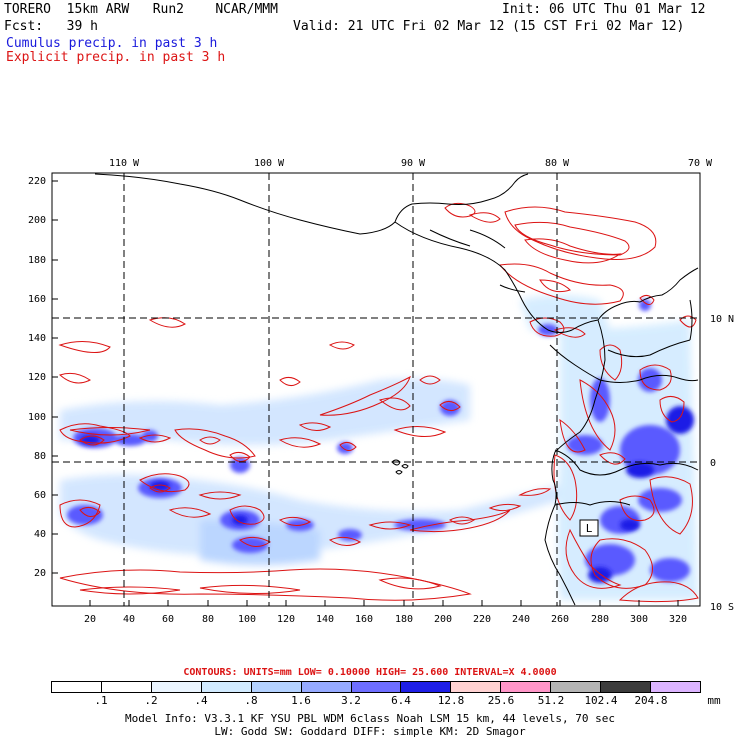 This screenshot has width=740, height=740. What do you see at coordinates (551, 700) in the screenshot?
I see `legend-level-label: 51.2` at bounding box center [551, 700].